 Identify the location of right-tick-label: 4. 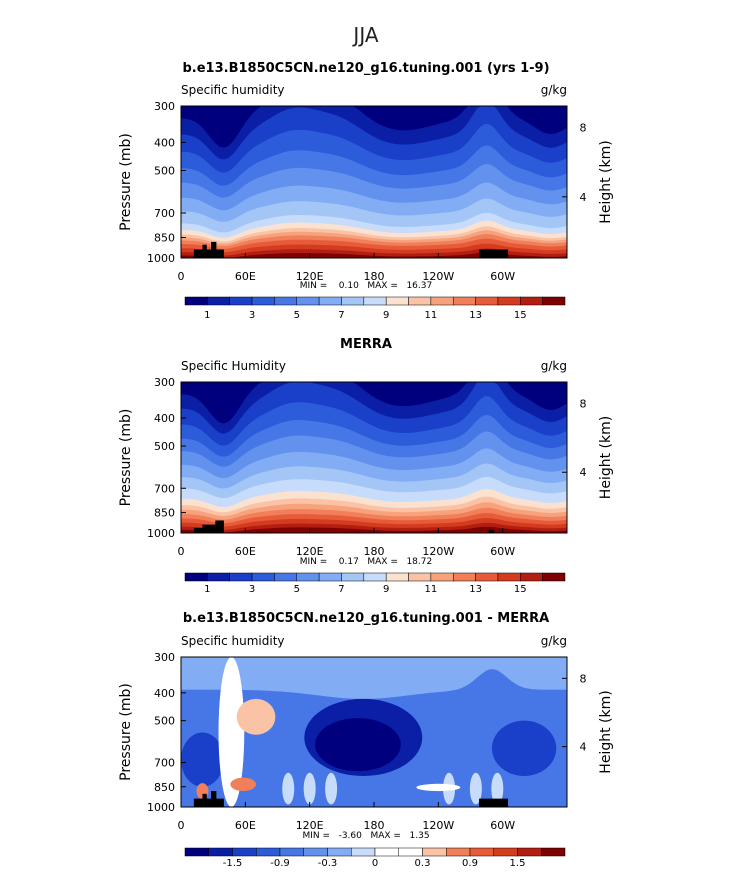
(583, 472).